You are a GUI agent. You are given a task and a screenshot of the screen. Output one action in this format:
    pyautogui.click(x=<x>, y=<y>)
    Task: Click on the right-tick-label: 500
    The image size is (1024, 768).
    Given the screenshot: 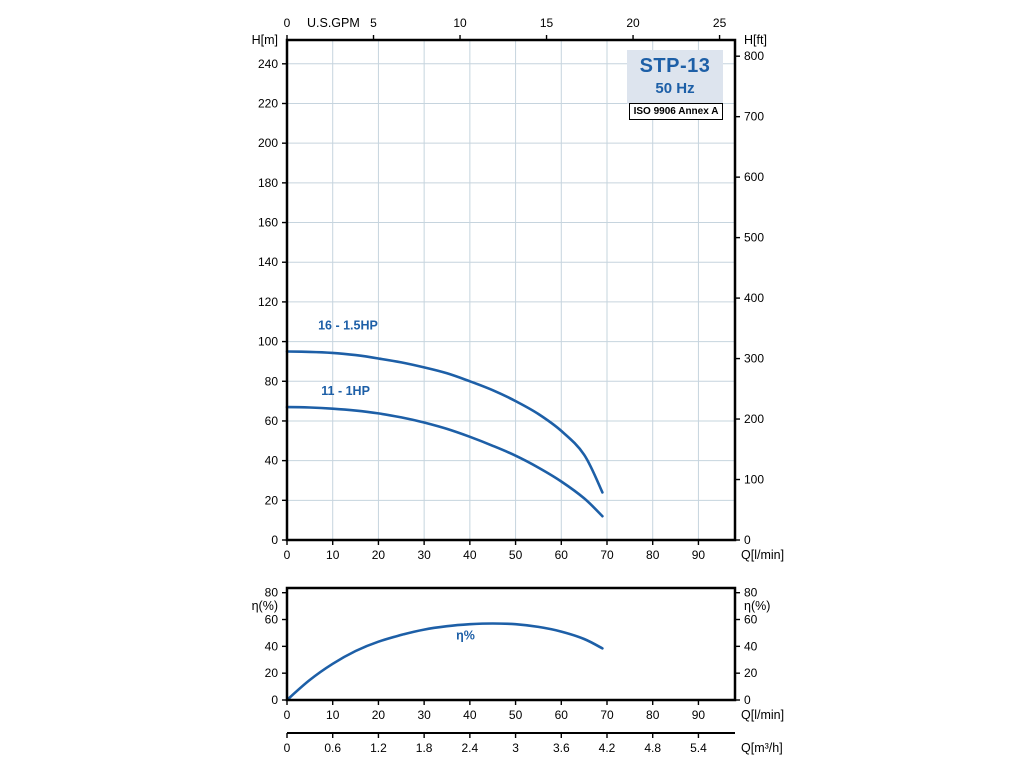 What is the action you would take?
    pyautogui.click(x=754, y=238)
    